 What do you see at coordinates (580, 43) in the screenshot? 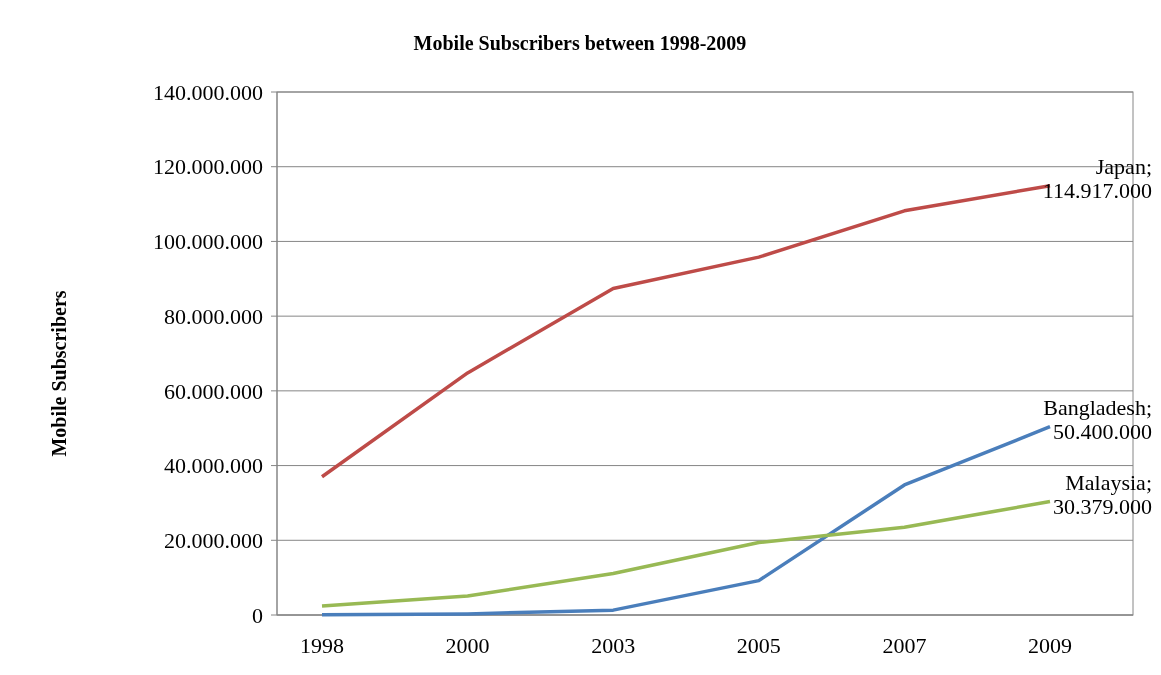
I see `chart-title: Mobile Subscribers between 1998-2009` at bounding box center [580, 43].